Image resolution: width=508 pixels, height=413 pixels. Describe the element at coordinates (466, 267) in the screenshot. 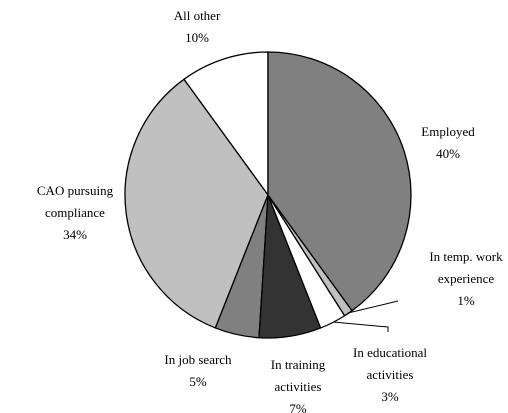

I see `slice-label: In temp. work experience` at that location.